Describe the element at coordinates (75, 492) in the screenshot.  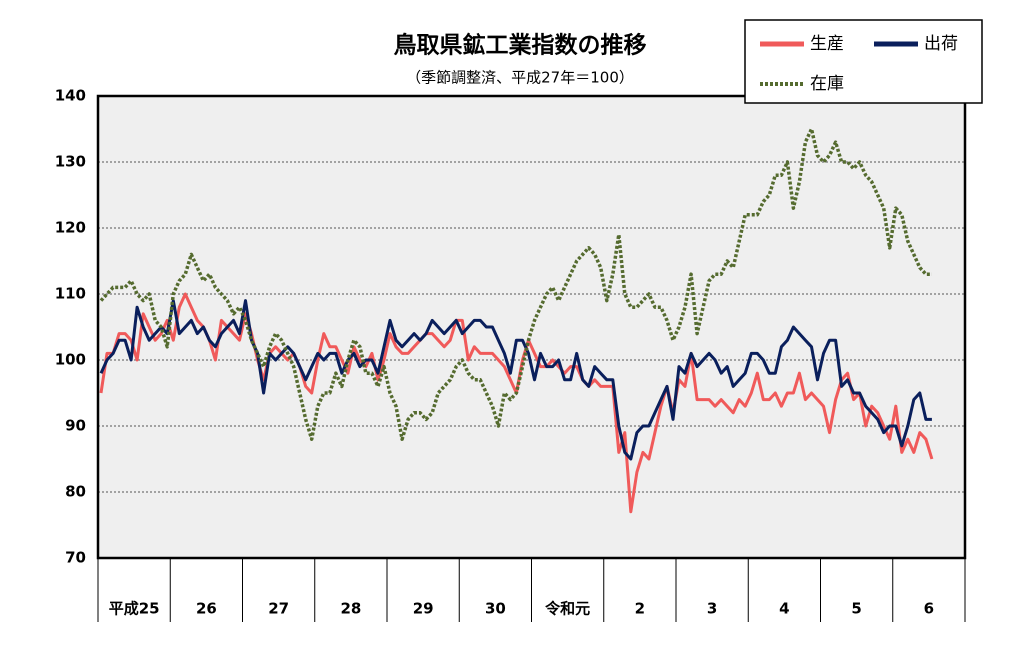
I see `y-tick-label: 80` at that location.